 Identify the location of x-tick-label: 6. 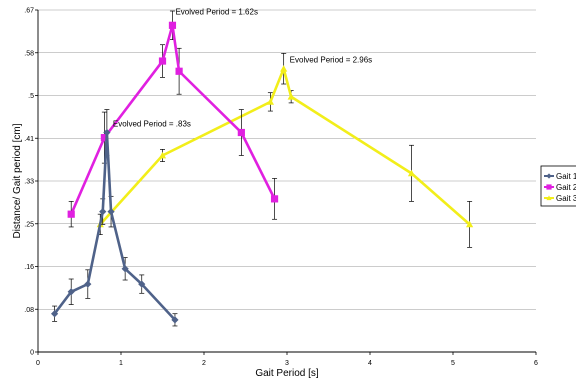
(536, 363).